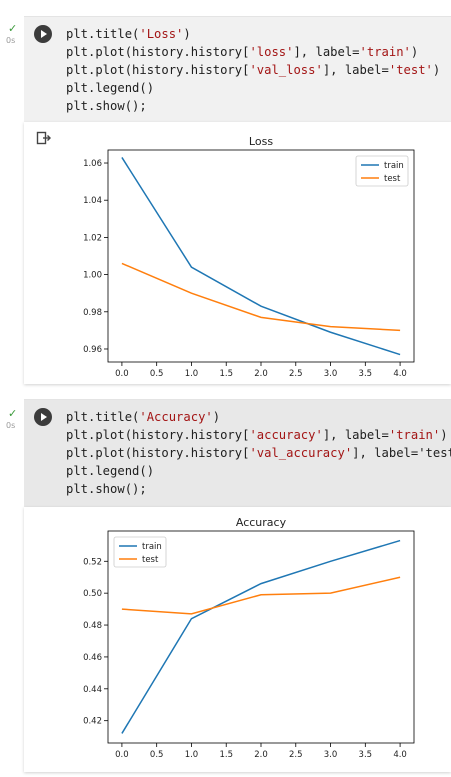 The width and height of the screenshot is (451, 777). I want to click on y-tick-label: 1.06, so click(92, 164).